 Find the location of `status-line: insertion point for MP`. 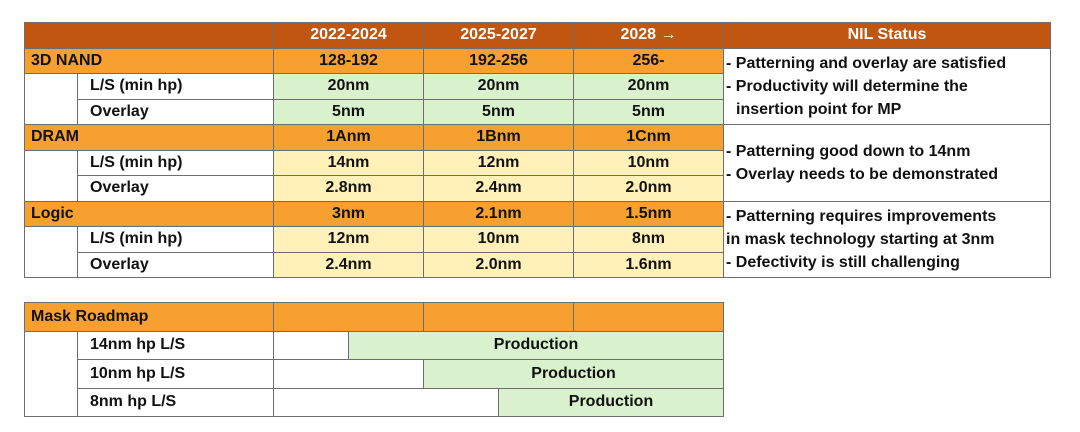

status-line: insertion point for MP is located at coordinates (819, 109).